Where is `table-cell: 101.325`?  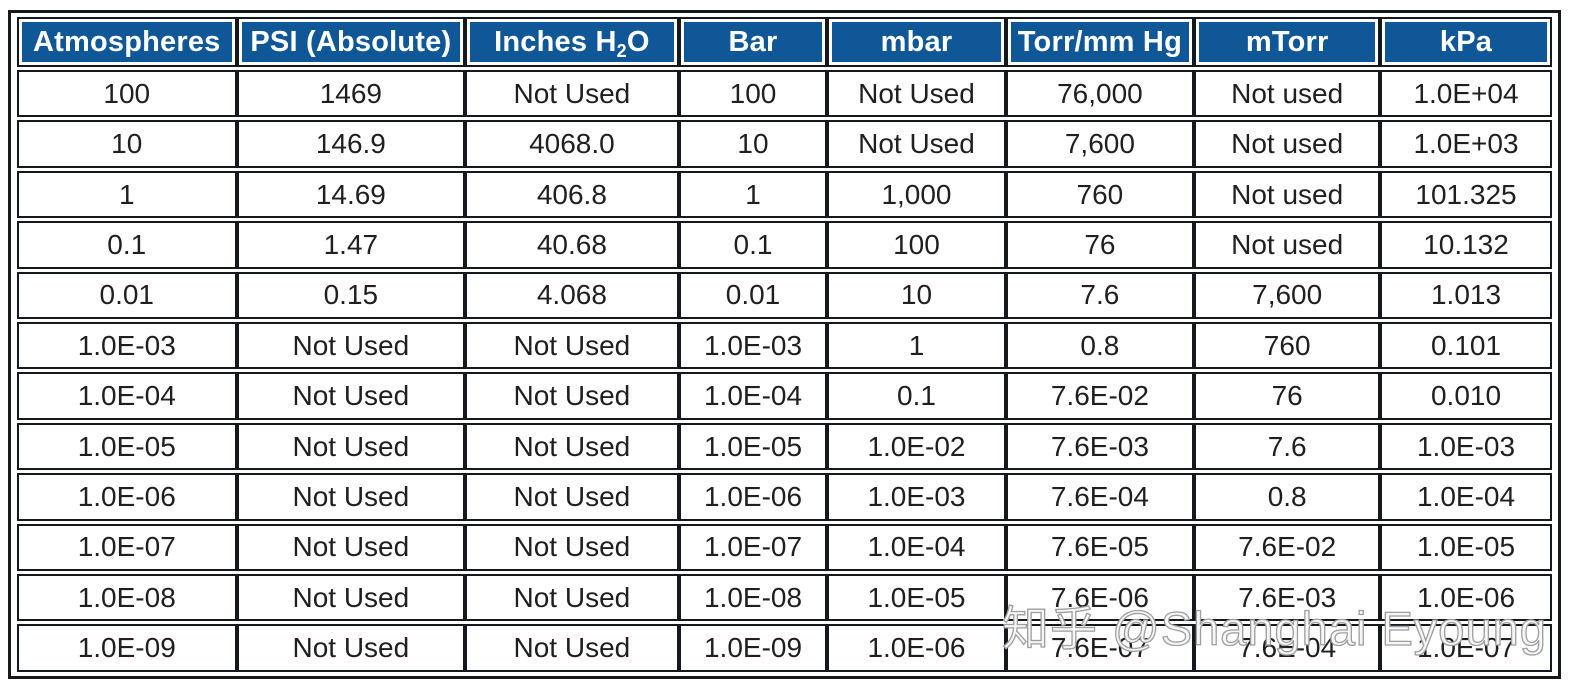 table-cell: 101.325 is located at coordinates (1466, 194).